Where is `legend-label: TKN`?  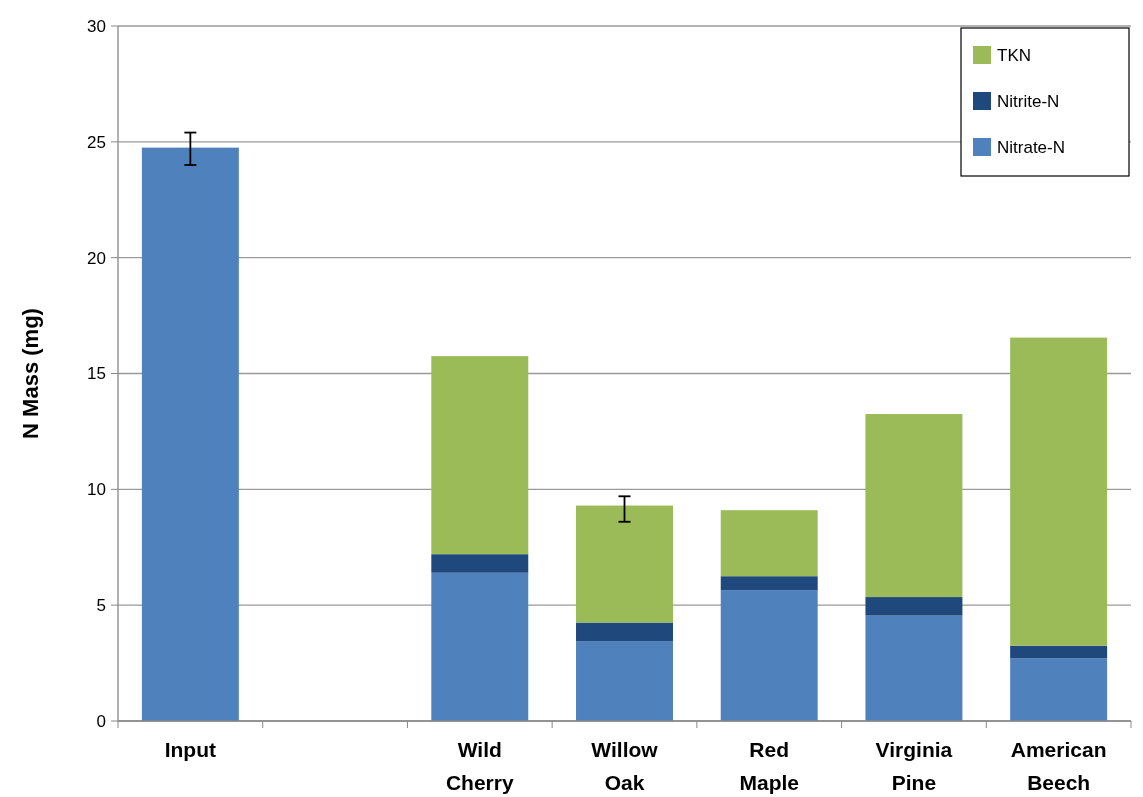
legend-label: TKN is located at coordinates (1014, 55).